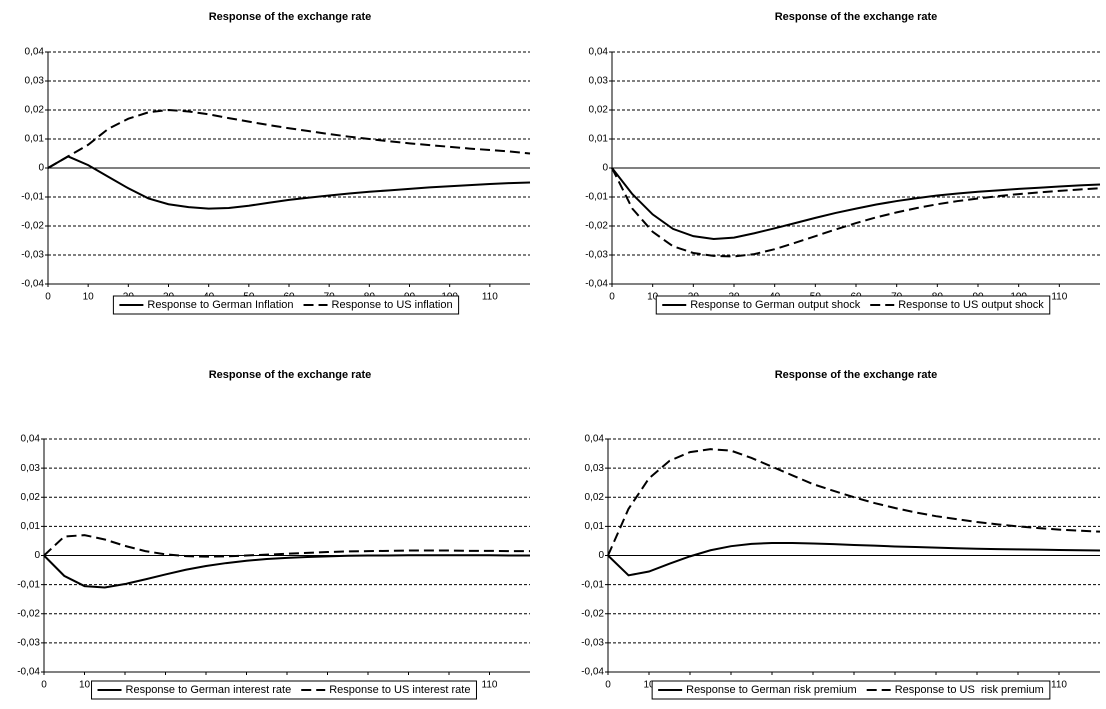  Describe the element at coordinates (392, 305) in the screenshot. I see `legend-label: Response to US inflation` at that location.